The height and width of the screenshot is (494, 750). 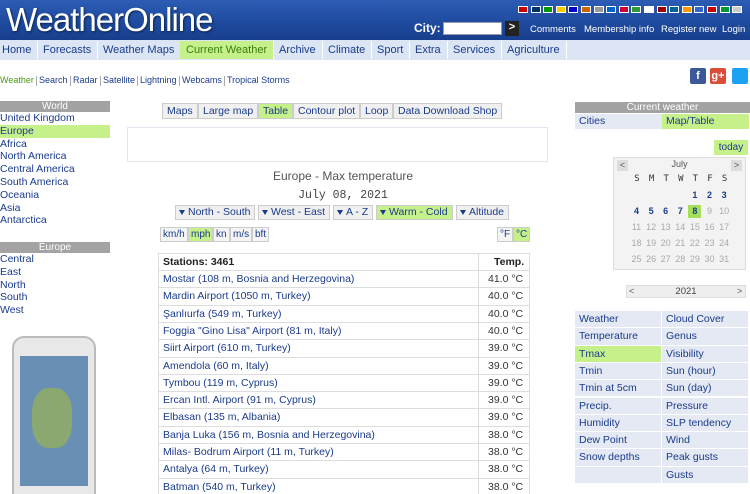 What do you see at coordinates (428, 50) in the screenshot?
I see `nav-item: Extra` at bounding box center [428, 50].